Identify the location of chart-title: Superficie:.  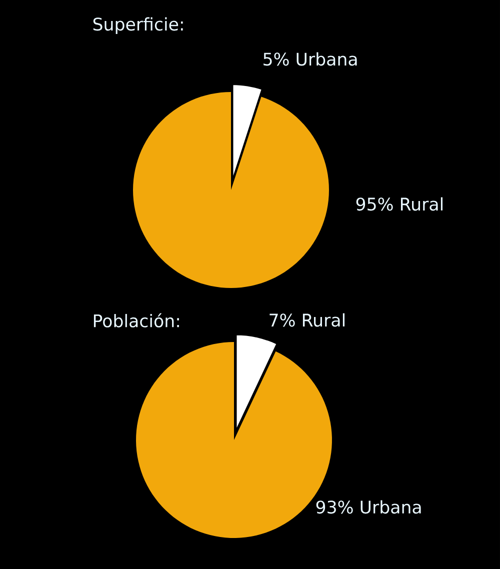
(138, 25).